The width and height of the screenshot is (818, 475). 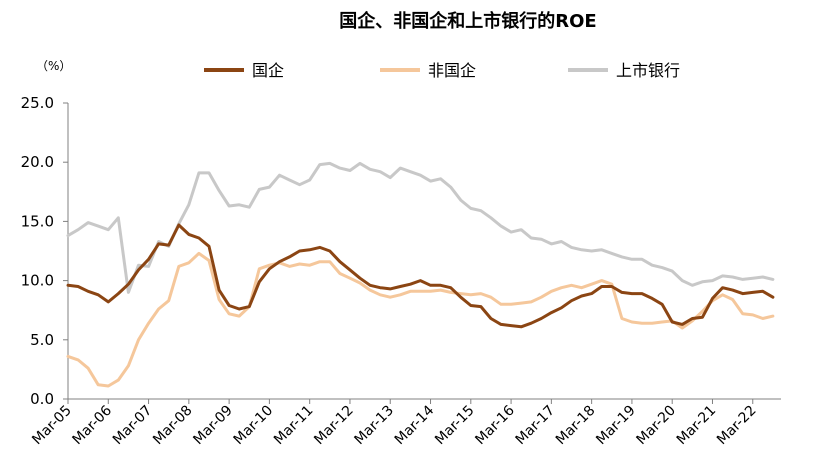 I want to click on x-tick-label: Mar-22, so click(x=737, y=426).